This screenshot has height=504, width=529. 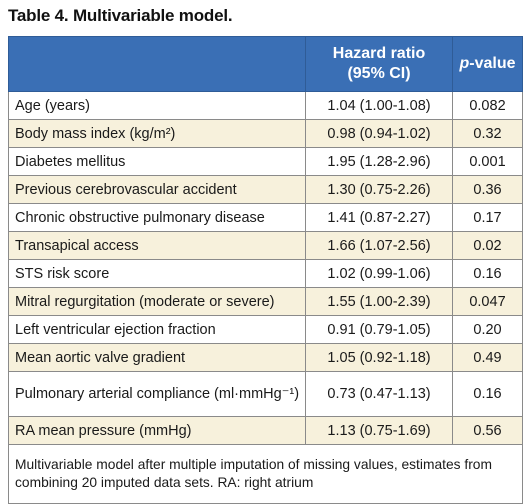 I want to click on row-p-value: 0.32, so click(x=487, y=133).